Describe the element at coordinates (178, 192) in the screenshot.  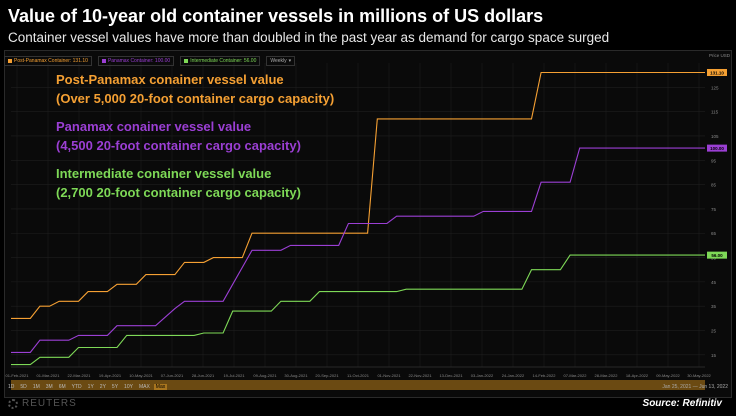
I see `annotation-line: (2,700 20-foot container cargo capacity)` at that location.